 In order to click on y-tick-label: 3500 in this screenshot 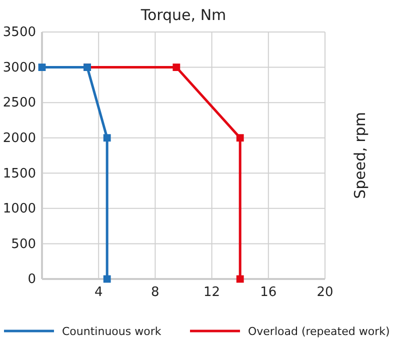, I will do `click(19, 32)`.